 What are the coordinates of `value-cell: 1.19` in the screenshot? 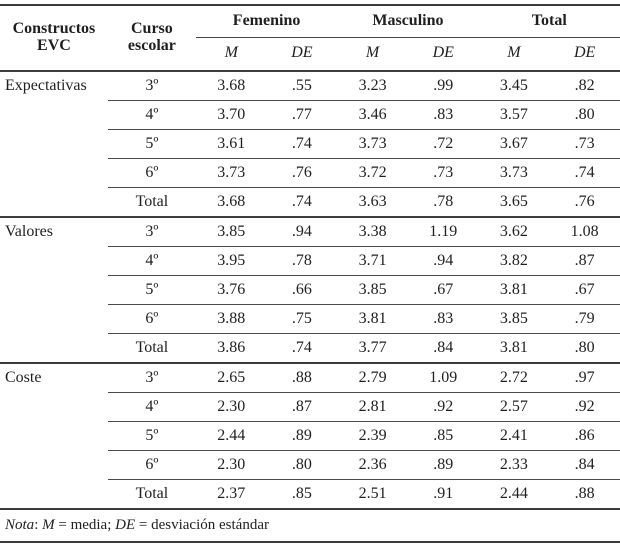 It's located at (443, 231).